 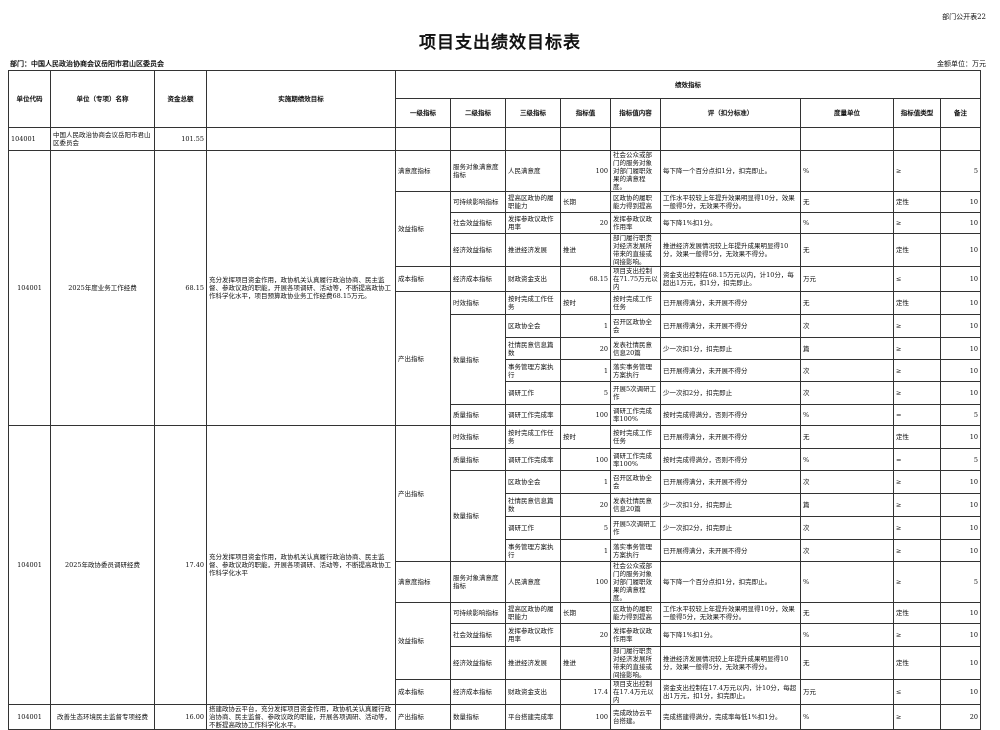 What do you see at coordinates (102, 565) in the screenshot?
I see `project-name: 2025年政协委员调研经费` at bounding box center [102, 565].